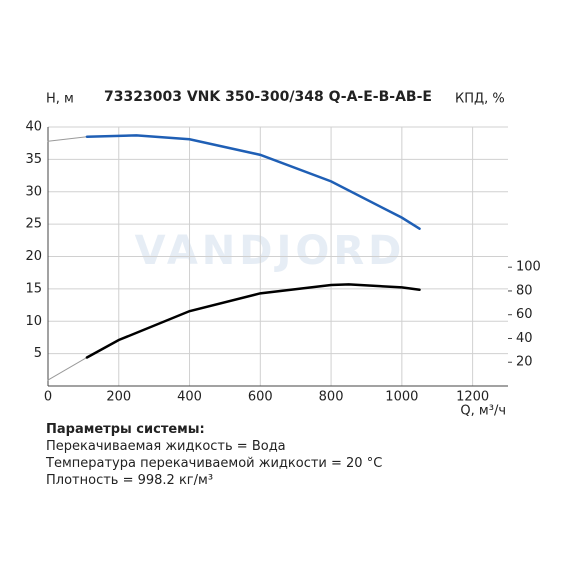 The width and height of the screenshot is (570, 570). I want to click on y-axis-label: H, м, so click(60, 99).